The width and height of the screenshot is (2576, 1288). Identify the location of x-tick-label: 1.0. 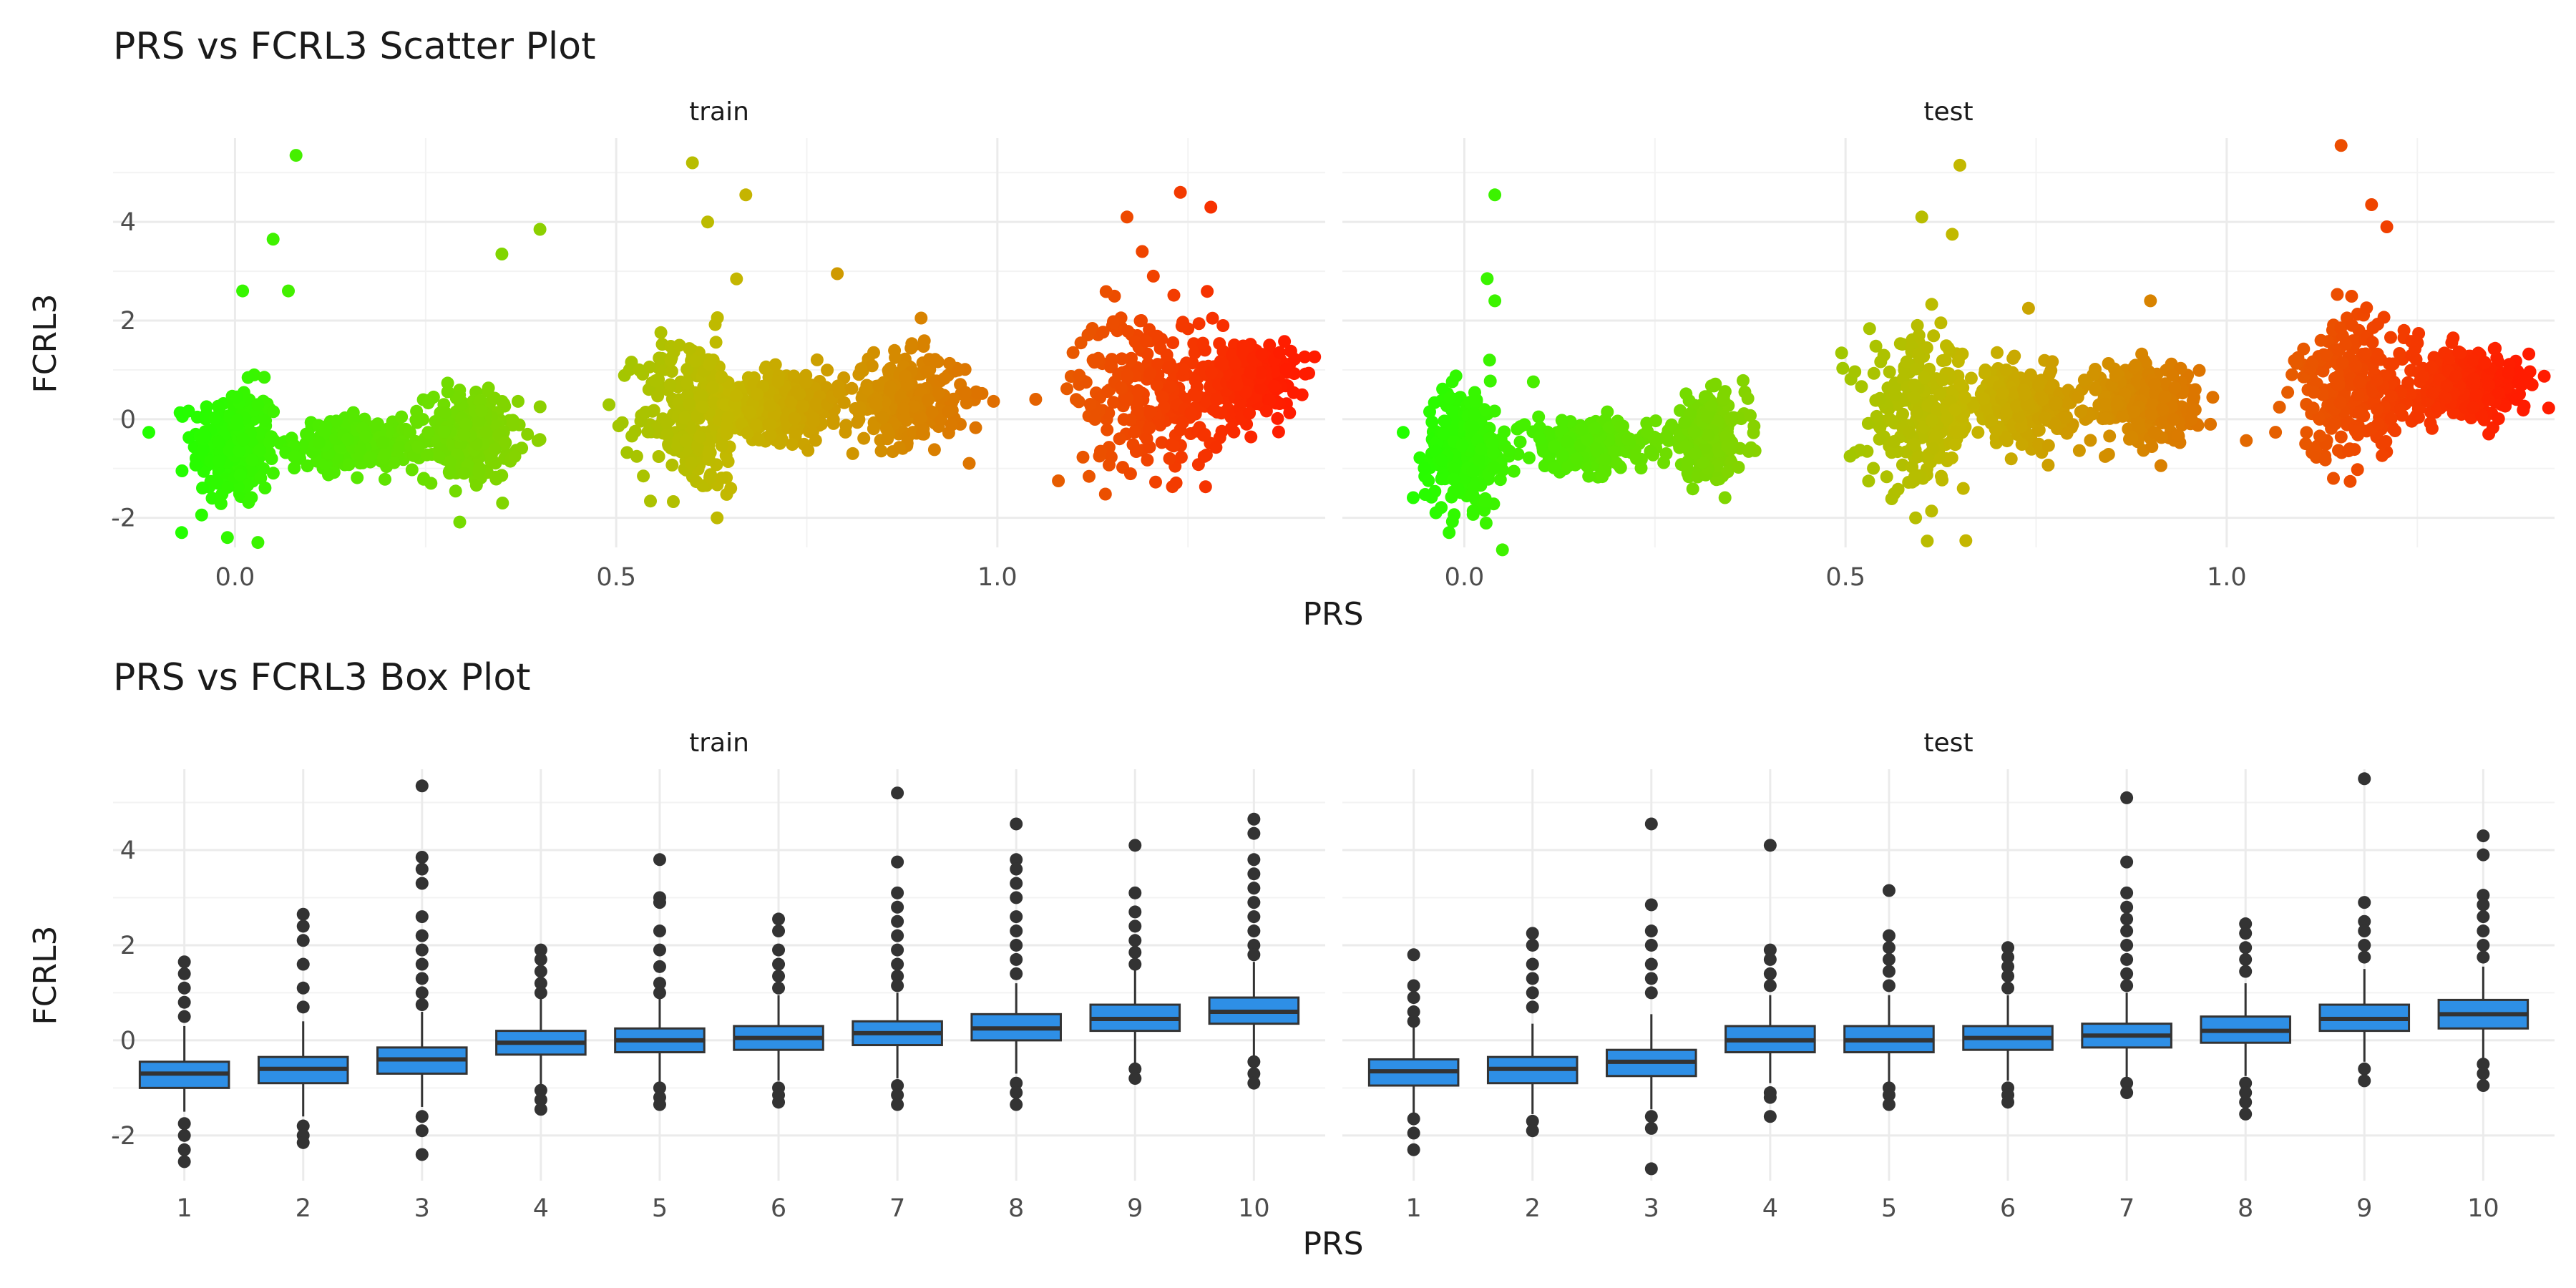
(2227, 577).